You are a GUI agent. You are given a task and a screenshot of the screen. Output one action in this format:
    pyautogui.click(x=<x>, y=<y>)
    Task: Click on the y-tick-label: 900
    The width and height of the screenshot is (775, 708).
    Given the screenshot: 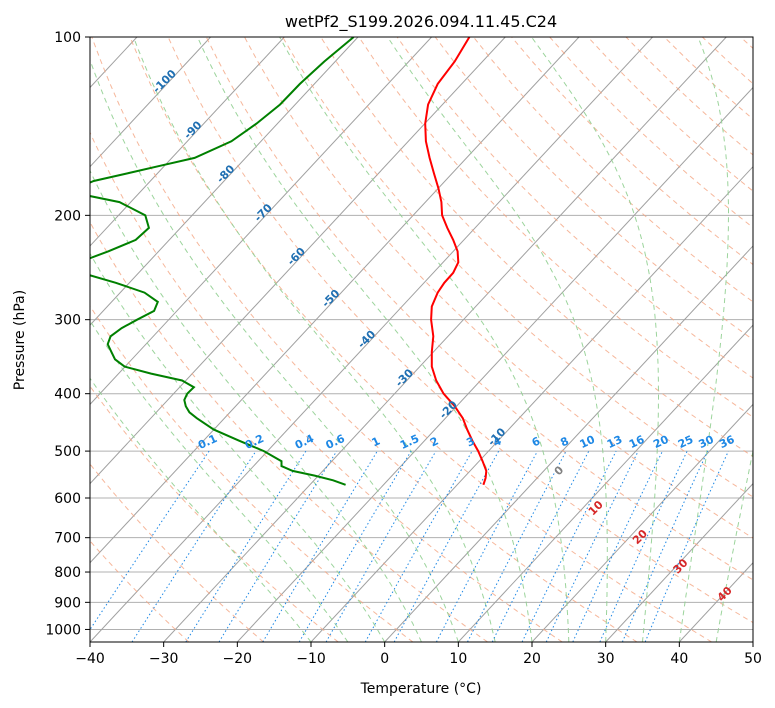 What is the action you would take?
    pyautogui.click(x=67, y=603)
    